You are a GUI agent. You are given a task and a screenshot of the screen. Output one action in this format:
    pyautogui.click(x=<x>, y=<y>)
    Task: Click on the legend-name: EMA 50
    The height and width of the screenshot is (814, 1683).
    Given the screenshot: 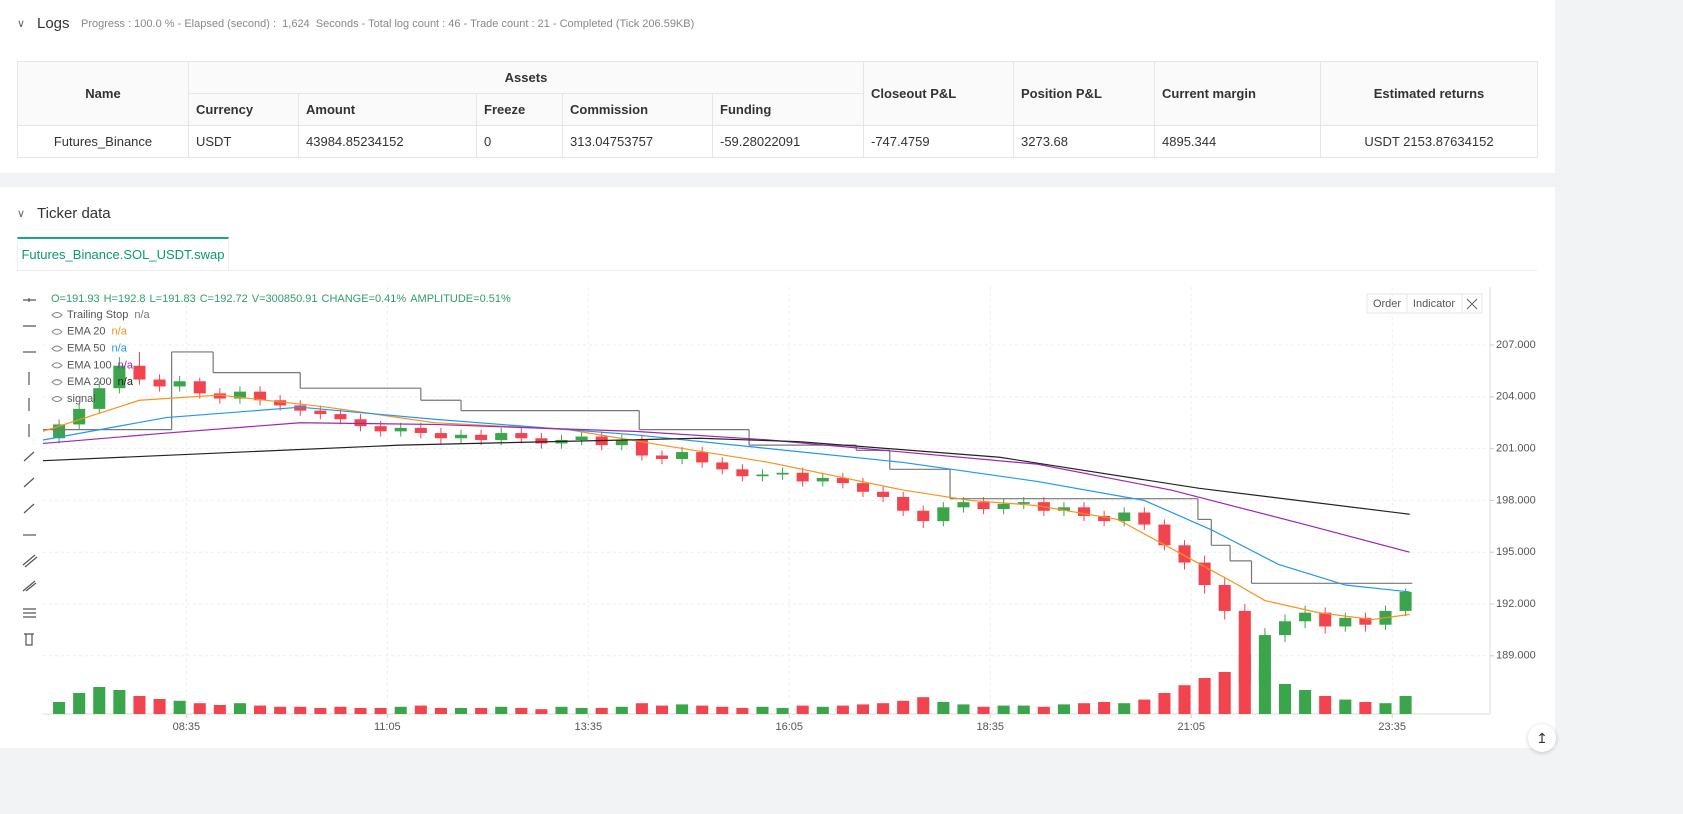 What is the action you would take?
    pyautogui.click(x=86, y=349)
    